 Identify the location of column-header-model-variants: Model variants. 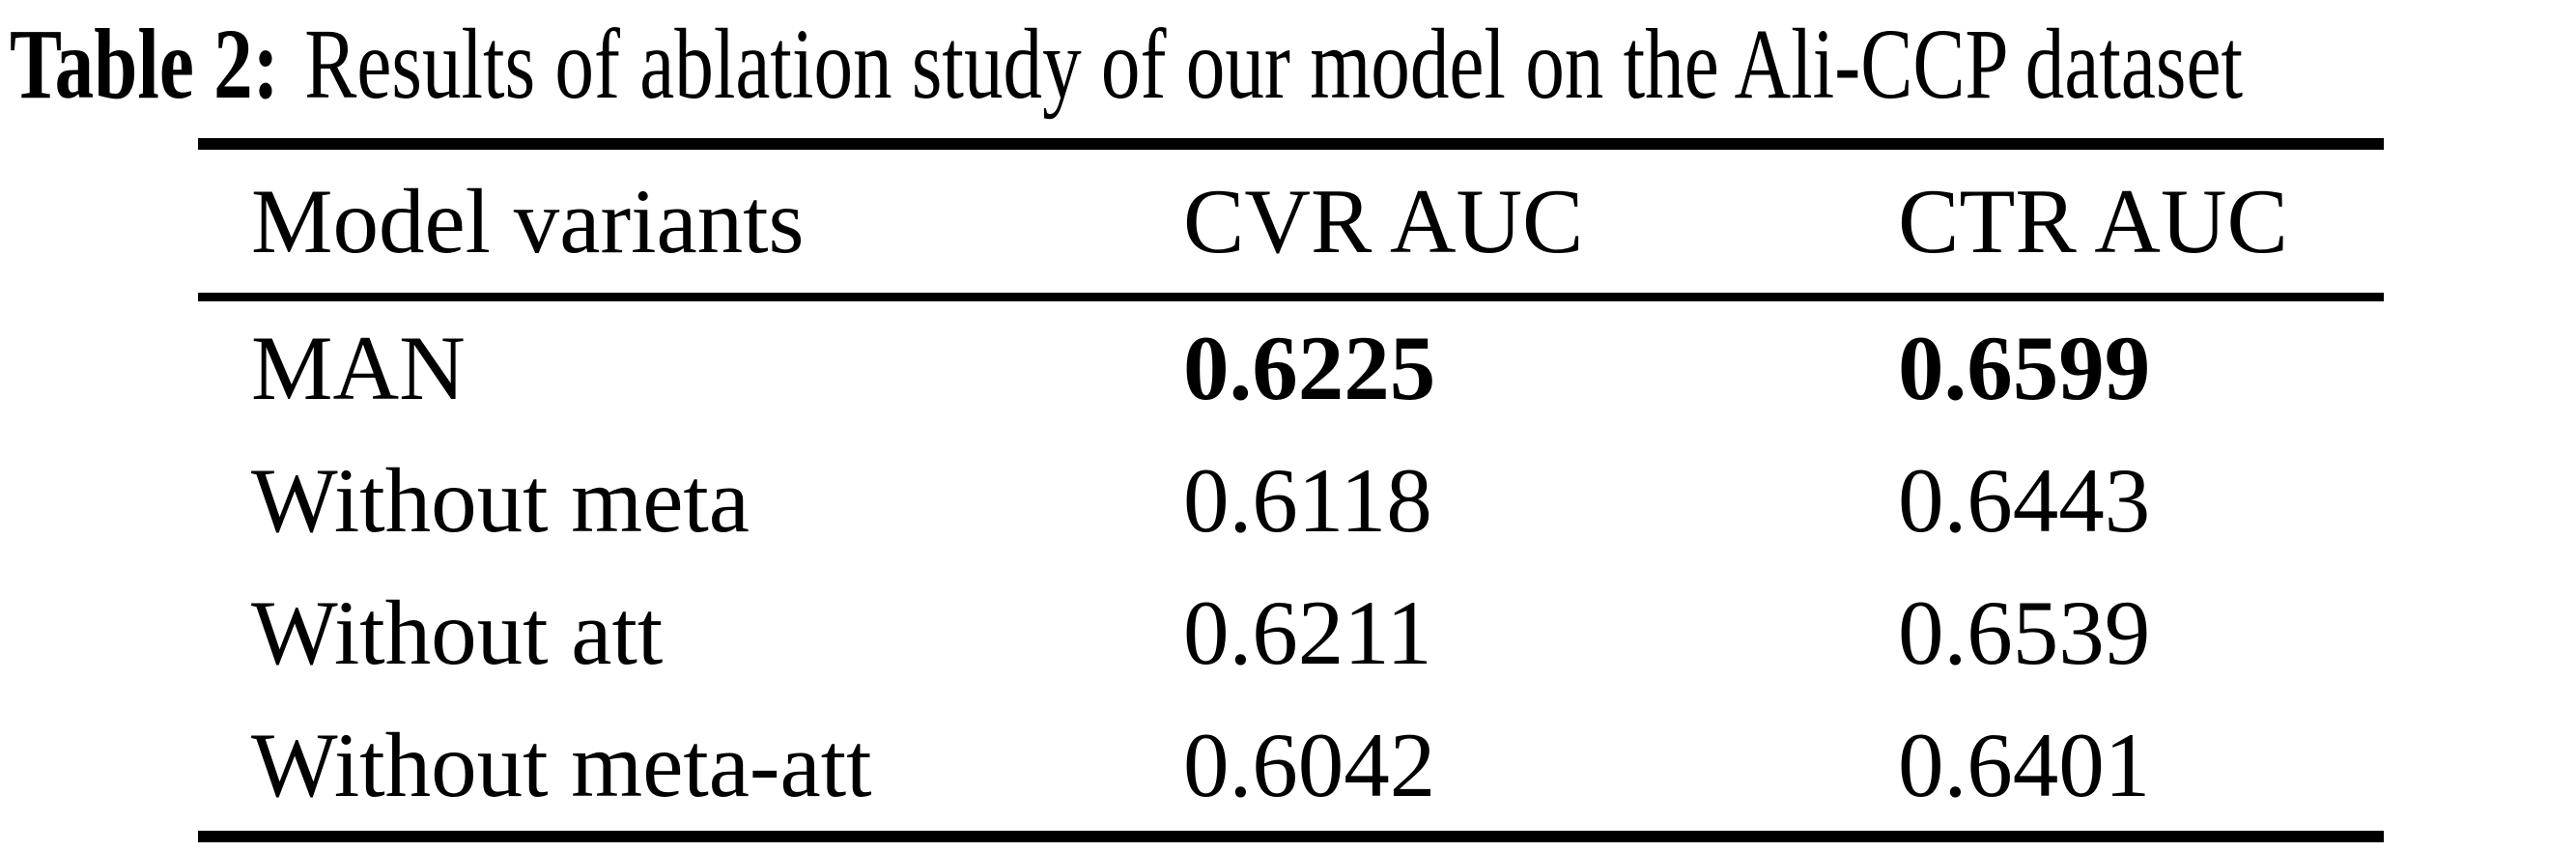
(528, 221).